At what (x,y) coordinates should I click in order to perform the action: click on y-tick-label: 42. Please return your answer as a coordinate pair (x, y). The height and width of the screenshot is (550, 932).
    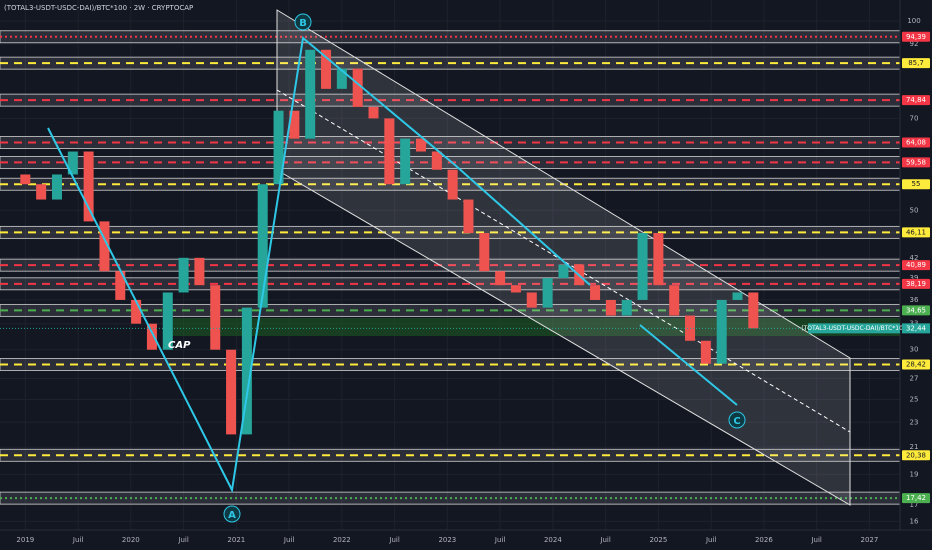
    Looking at the image, I should click on (914, 258).